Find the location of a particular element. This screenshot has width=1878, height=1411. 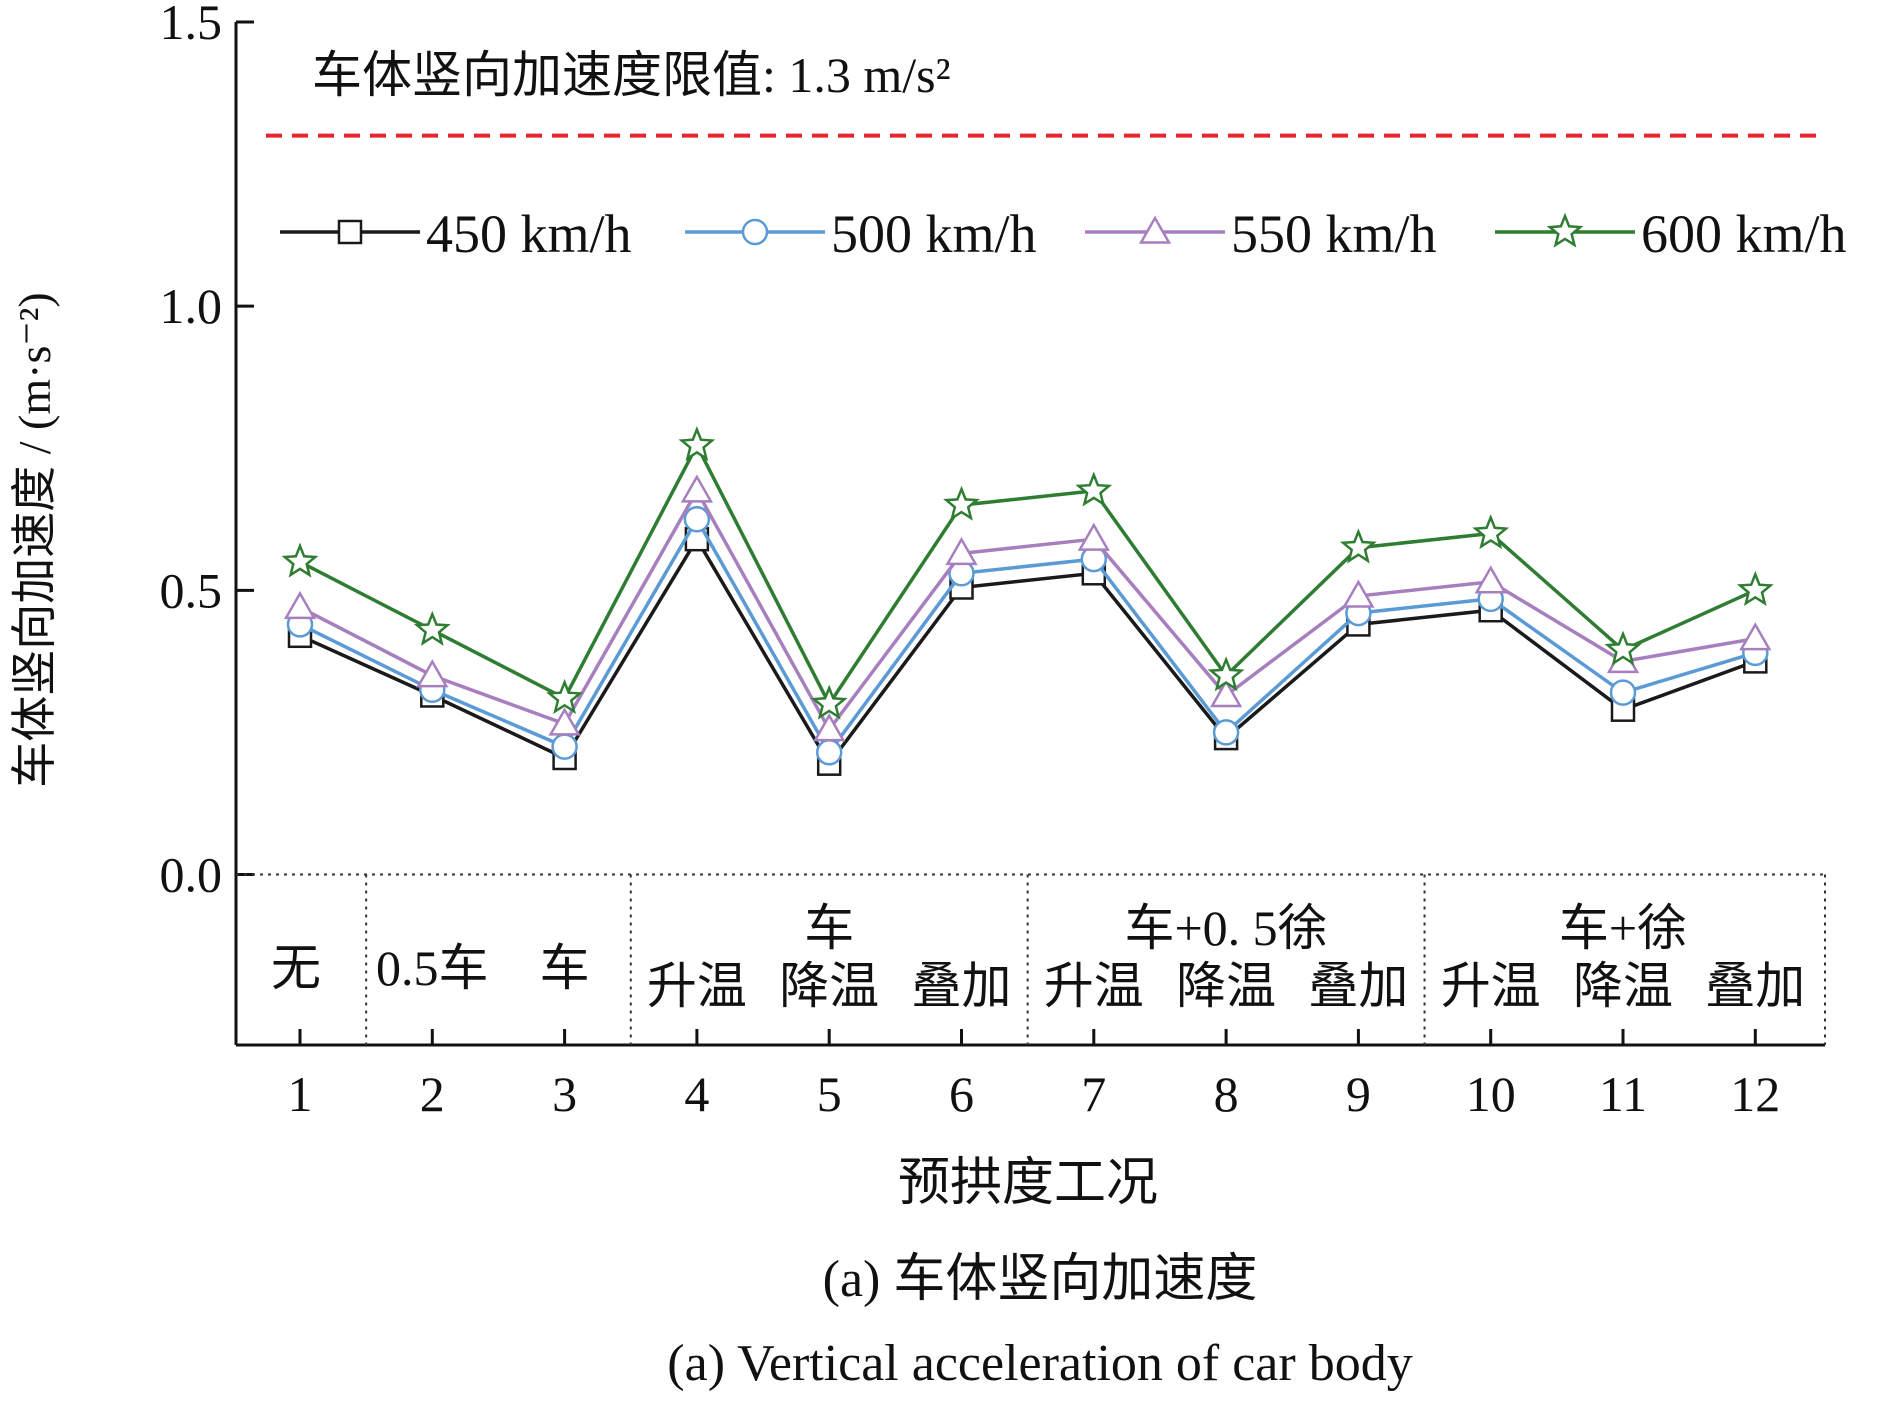

legend-label: 500 km/h is located at coordinates (934, 234).